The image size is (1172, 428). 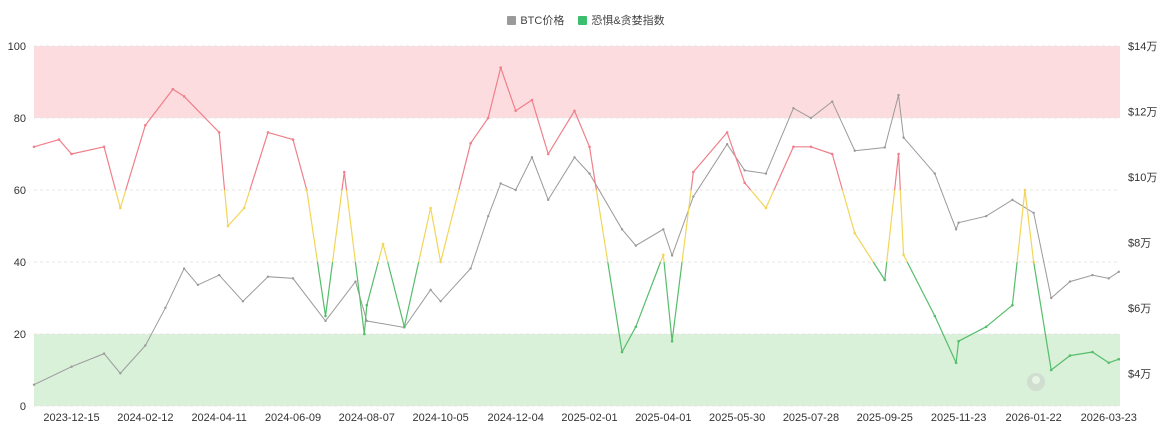 What do you see at coordinates (1036, 382) in the screenshot?
I see `watermark-logo-icon` at bounding box center [1036, 382].